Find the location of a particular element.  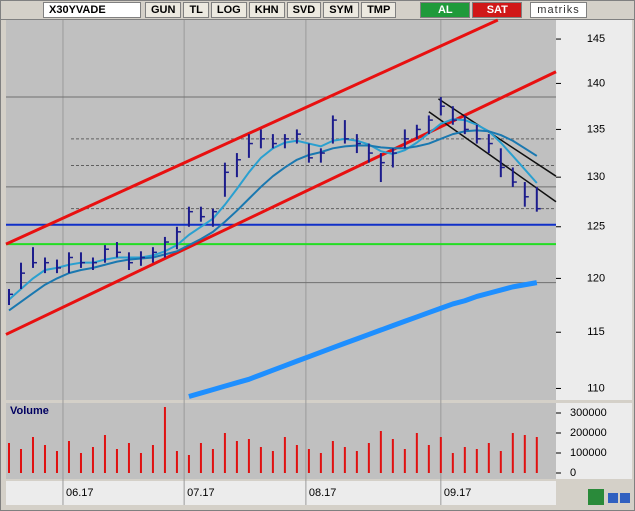

moving-average is located at coordinates (363, 339).